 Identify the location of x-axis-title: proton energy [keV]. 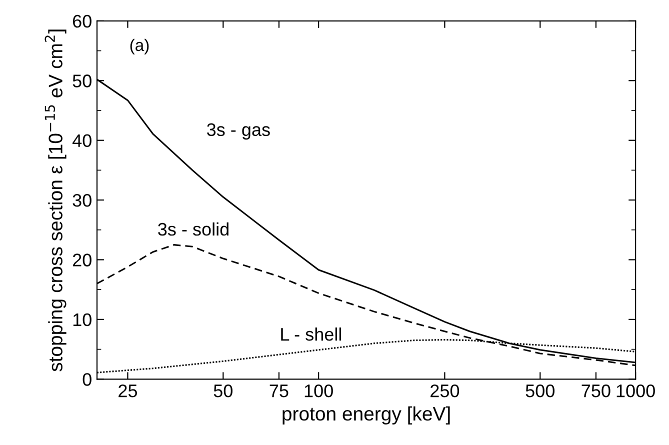
(366, 415).